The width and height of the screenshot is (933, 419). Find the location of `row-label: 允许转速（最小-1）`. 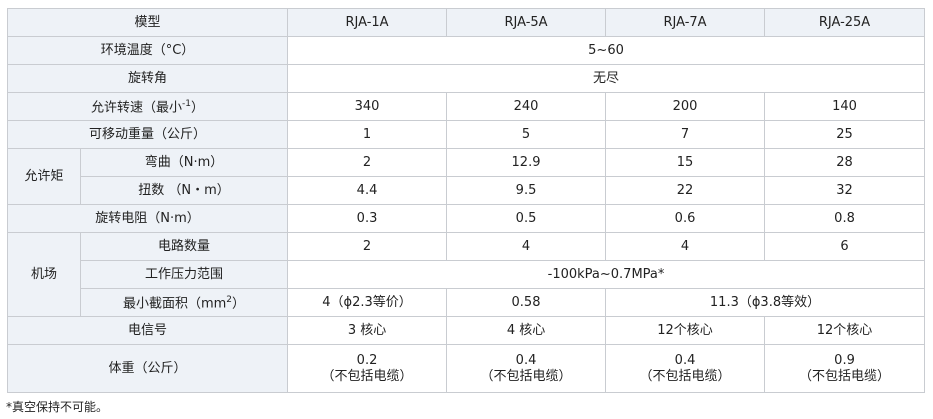

row-label: 允许转速（最小-1） is located at coordinates (147, 106).